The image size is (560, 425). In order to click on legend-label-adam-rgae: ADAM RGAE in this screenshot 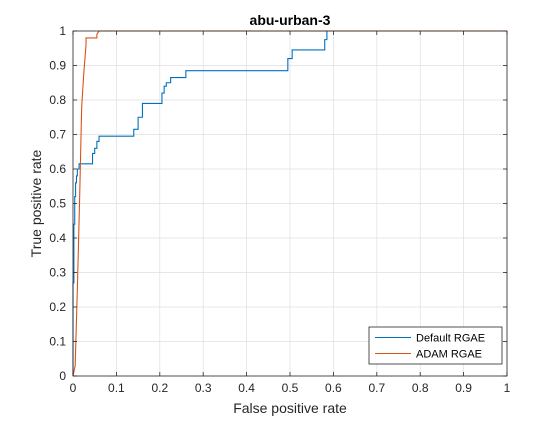, I will do `click(449, 355)`.